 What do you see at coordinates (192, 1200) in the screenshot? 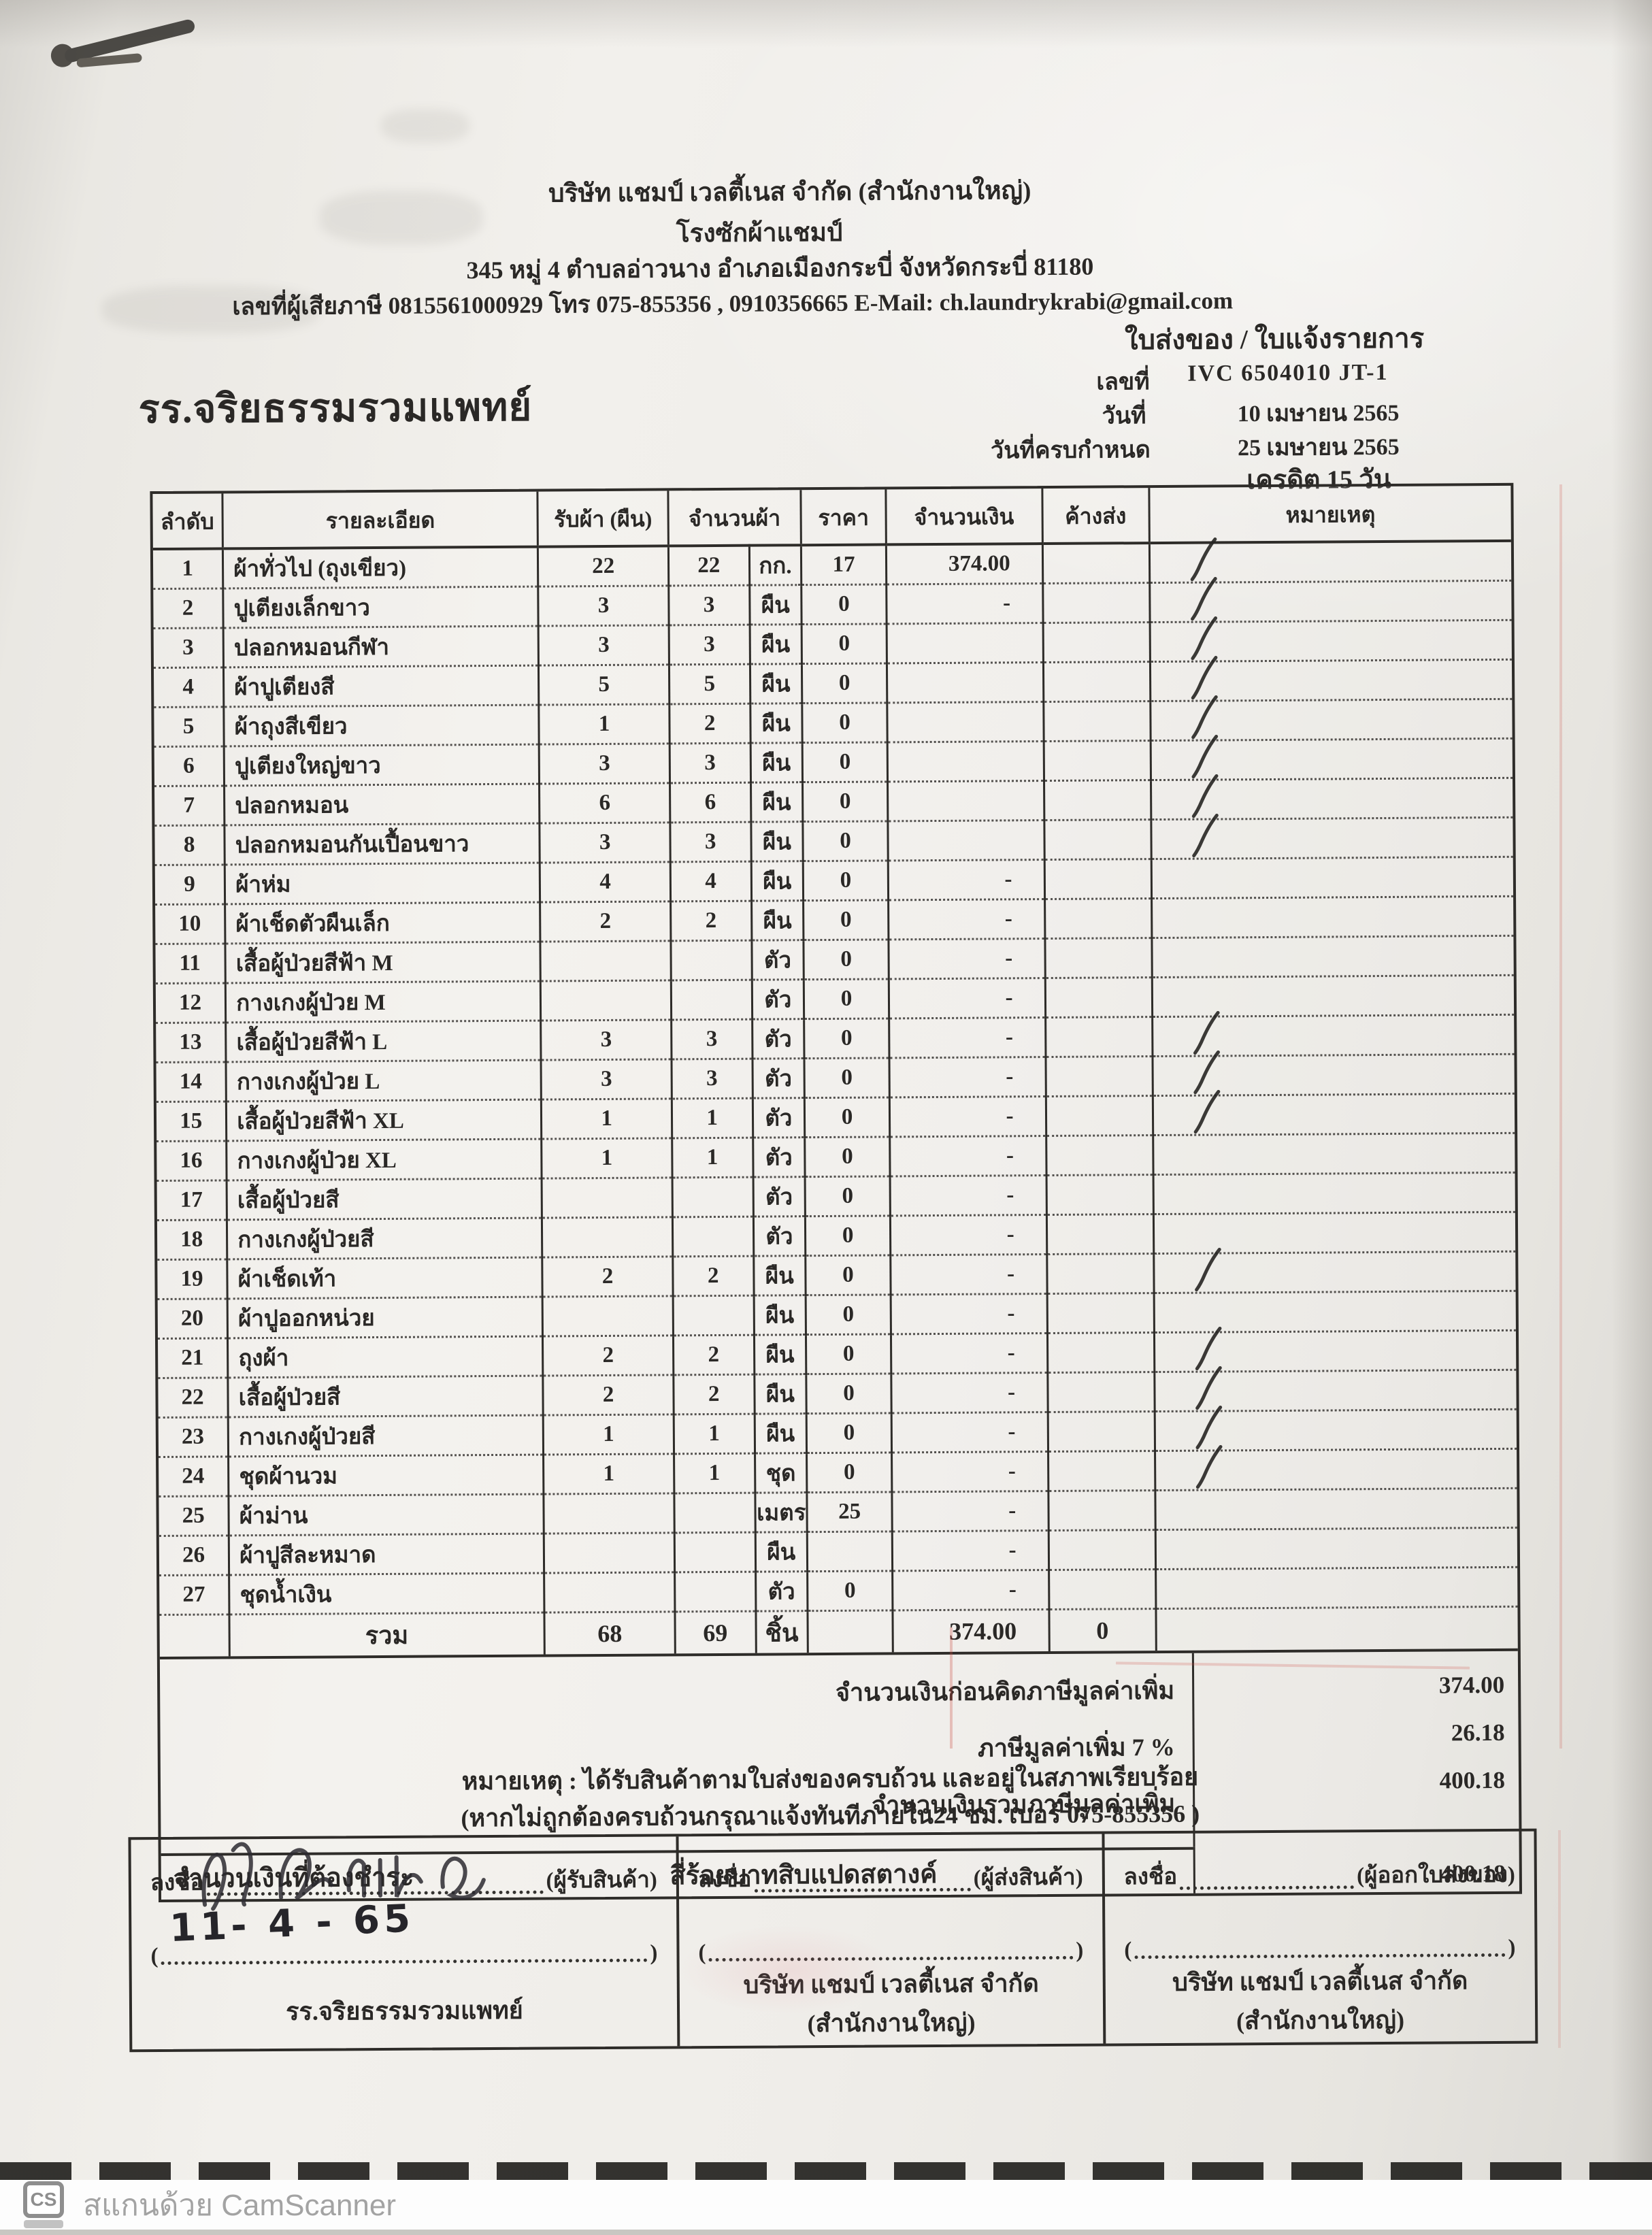
I see `item-no: 17` at bounding box center [192, 1200].